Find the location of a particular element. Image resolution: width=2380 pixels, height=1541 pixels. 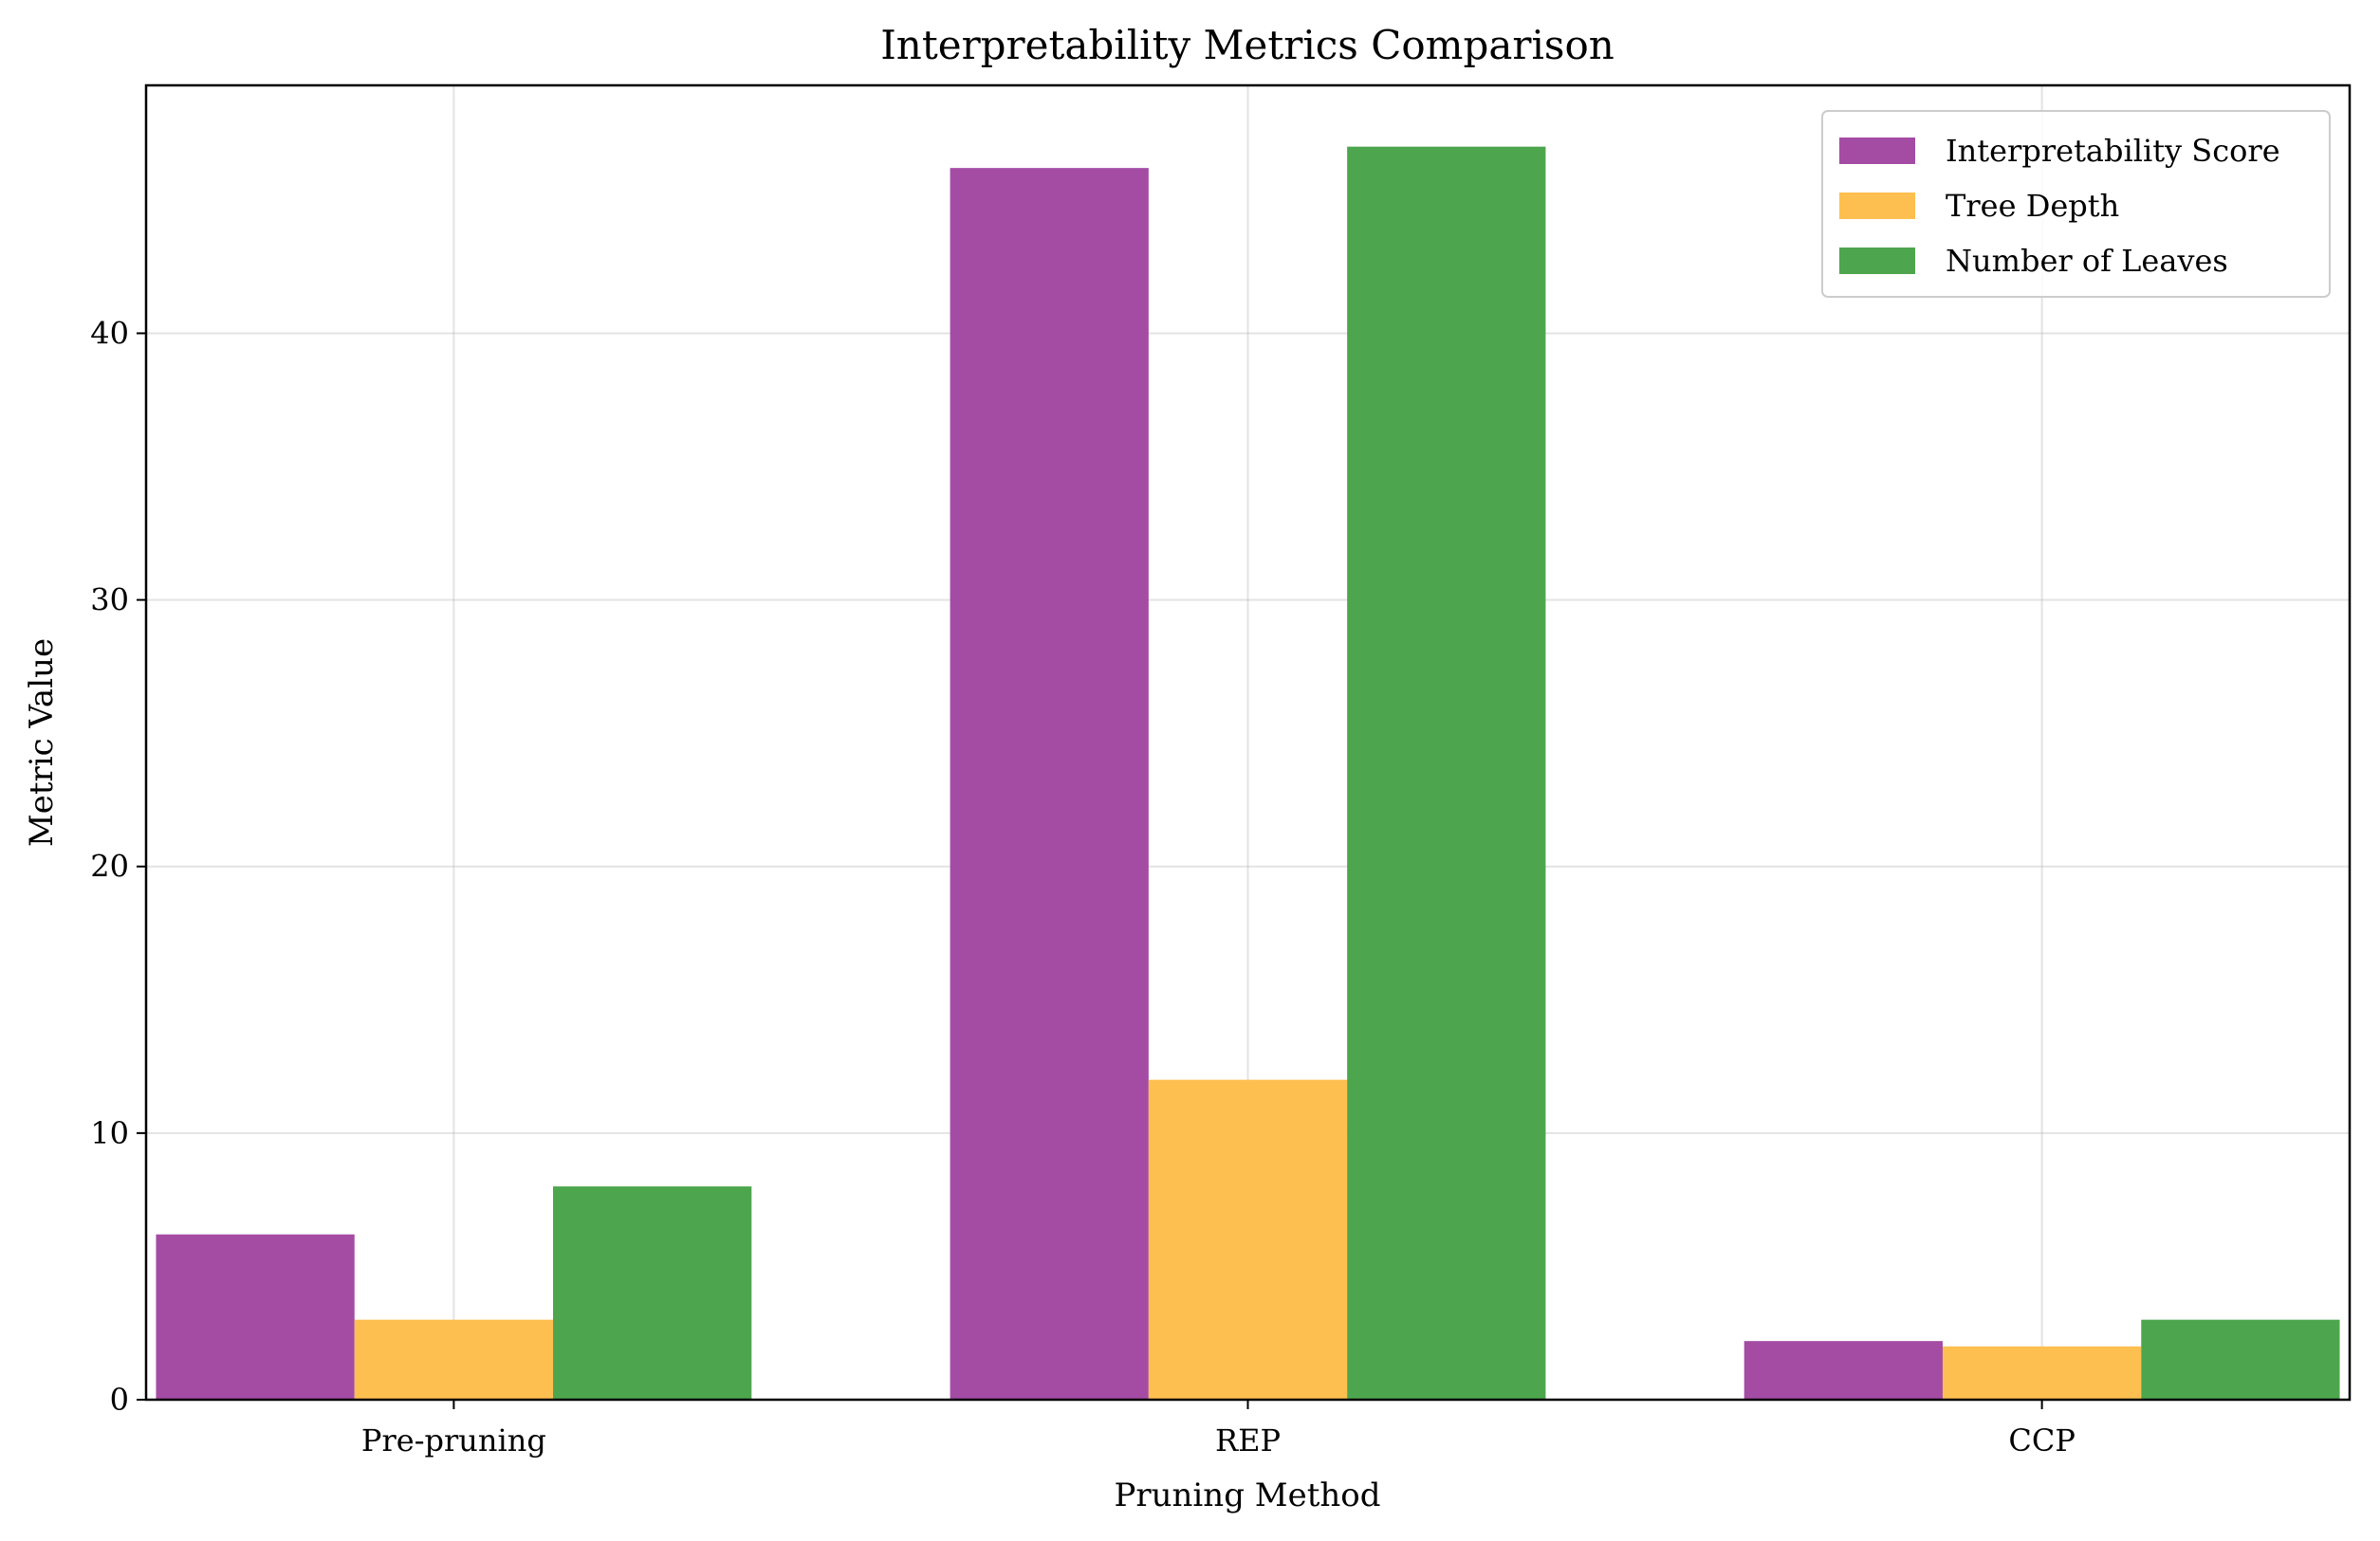

y-axis-ticks: 0 10 20 30 40 is located at coordinates (118, 866).